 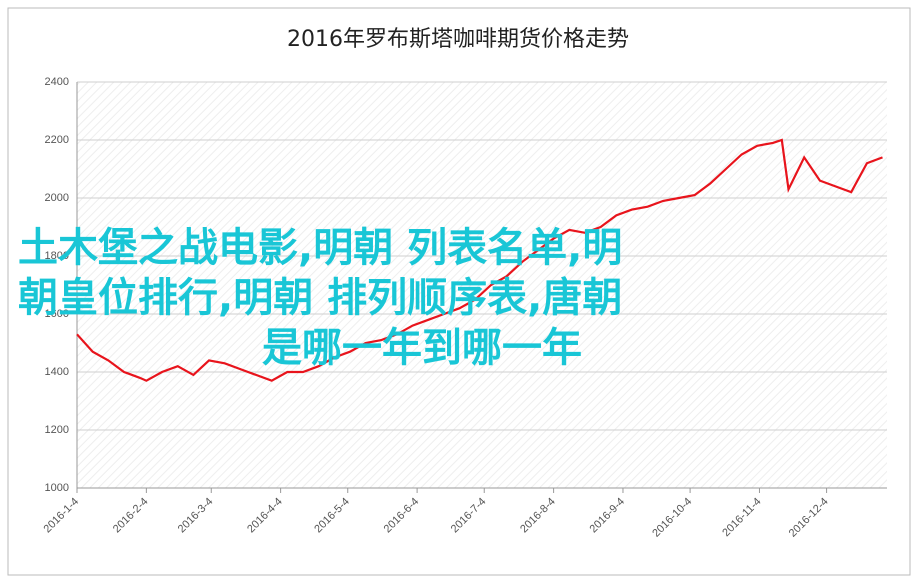 I want to click on y-tick-label: 2200, so click(x=57, y=140).